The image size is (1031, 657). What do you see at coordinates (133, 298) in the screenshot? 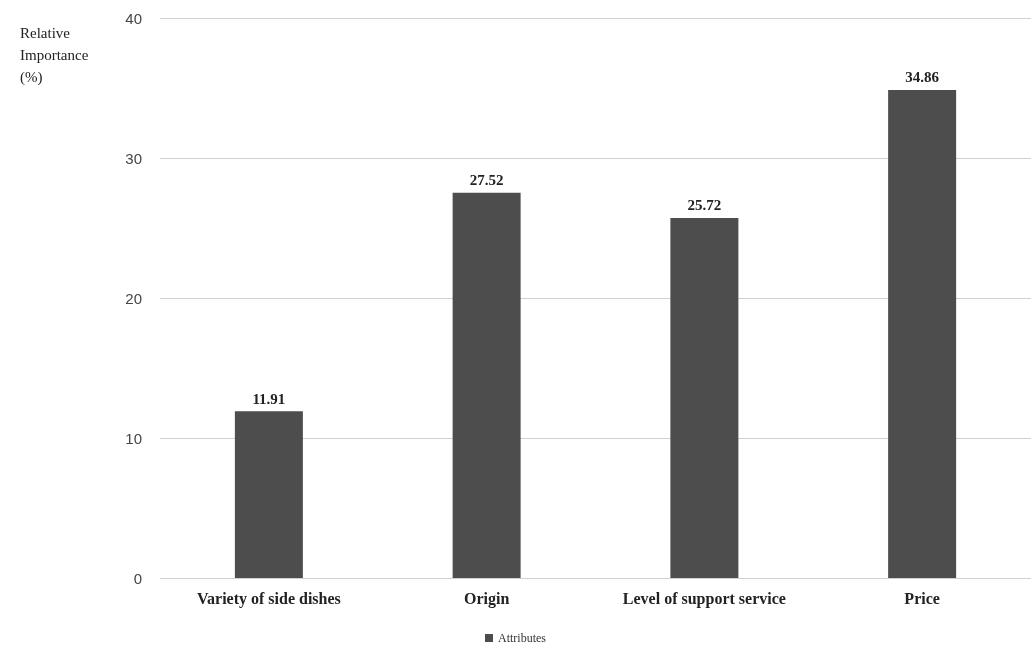
I see `y-tick-label: 20` at bounding box center [133, 298].